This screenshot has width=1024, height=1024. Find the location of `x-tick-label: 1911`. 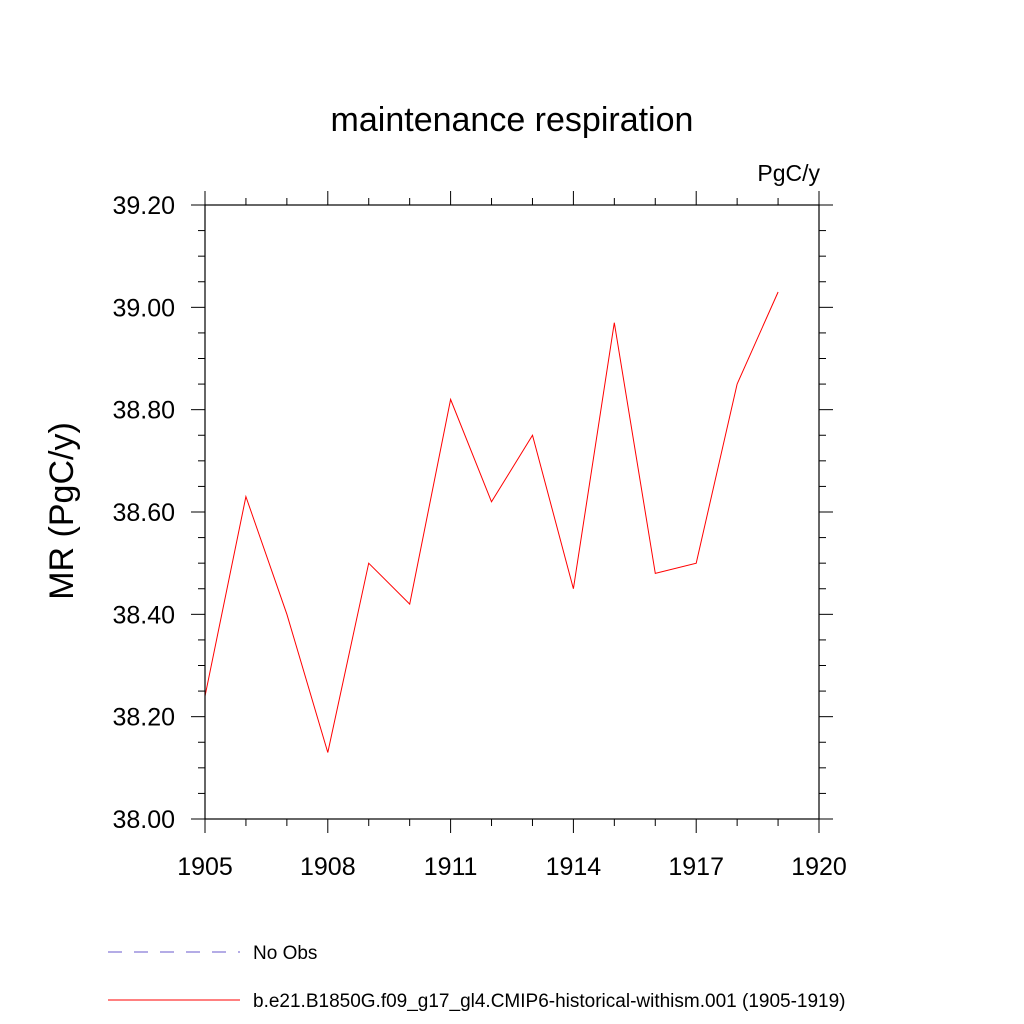

x-tick-label: 1911 is located at coordinates (451, 867).